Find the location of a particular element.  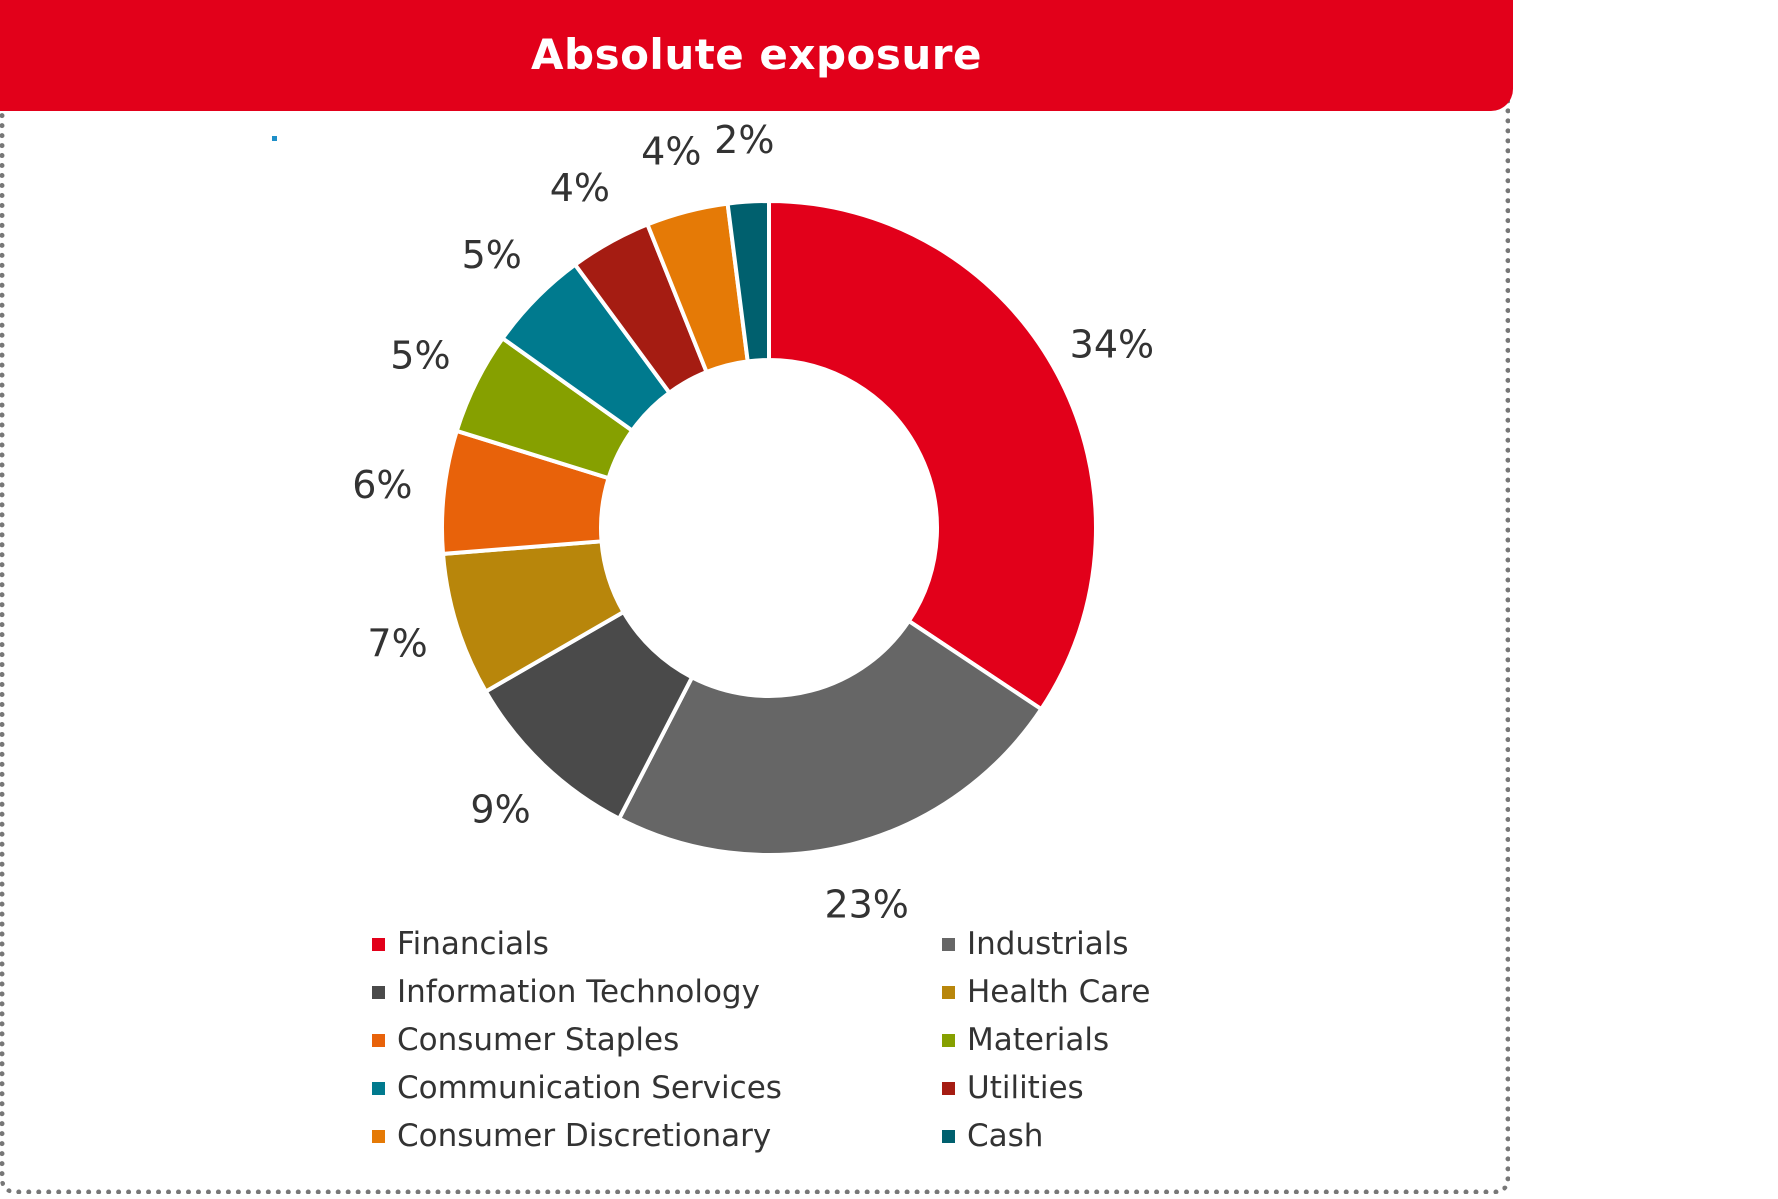

legend-label: Consumer Discretionary is located at coordinates (584, 1136).